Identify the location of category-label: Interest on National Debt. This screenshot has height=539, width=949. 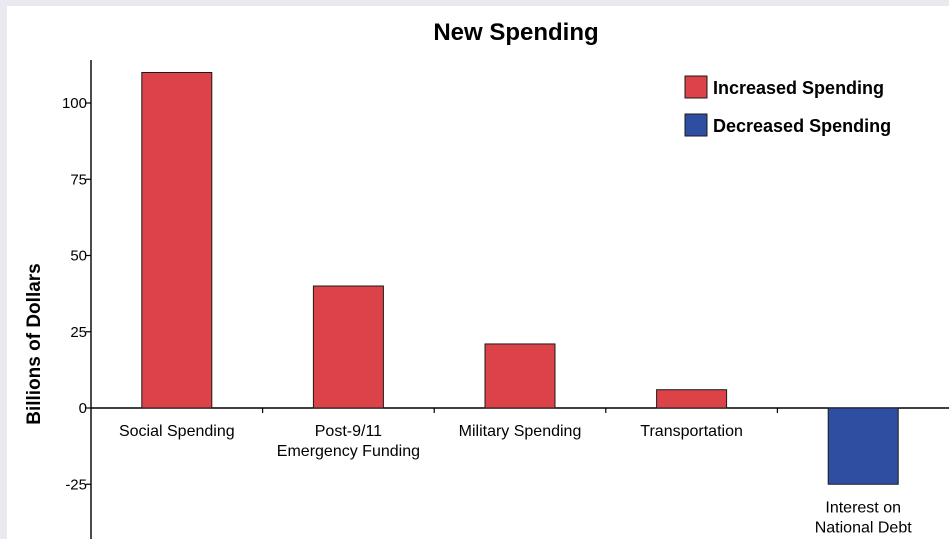
(864, 517).